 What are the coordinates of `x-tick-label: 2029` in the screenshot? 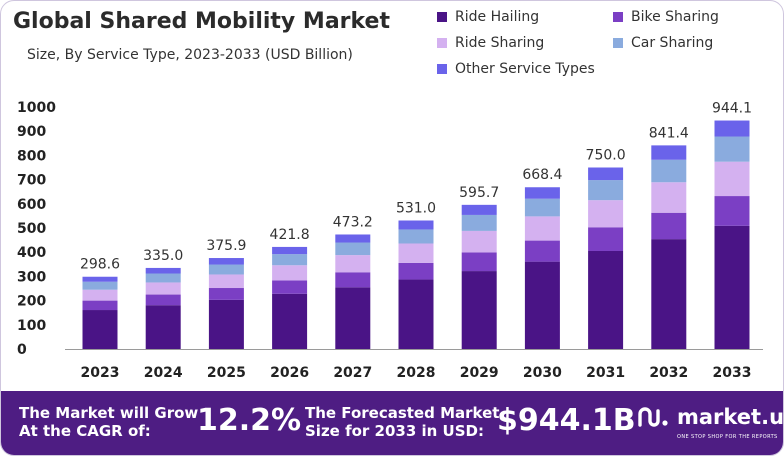 It's located at (479, 373).